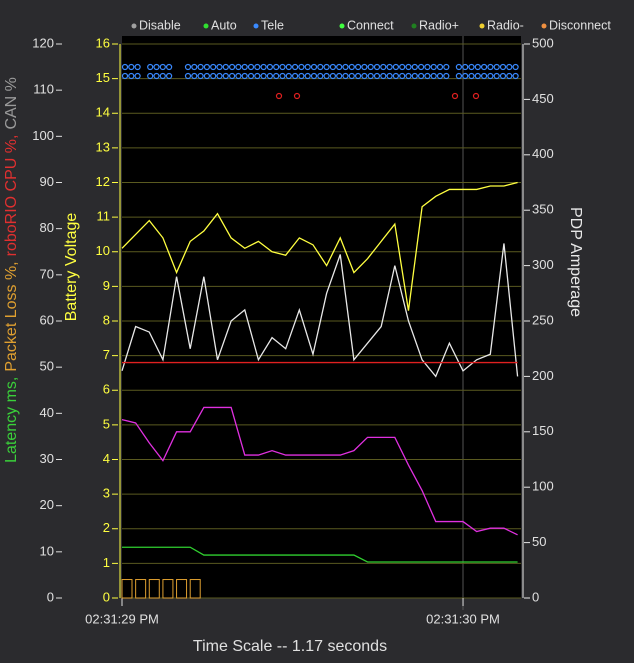  Describe the element at coordinates (103, 181) in the screenshot. I see `y-tick-label: 12` at that location.